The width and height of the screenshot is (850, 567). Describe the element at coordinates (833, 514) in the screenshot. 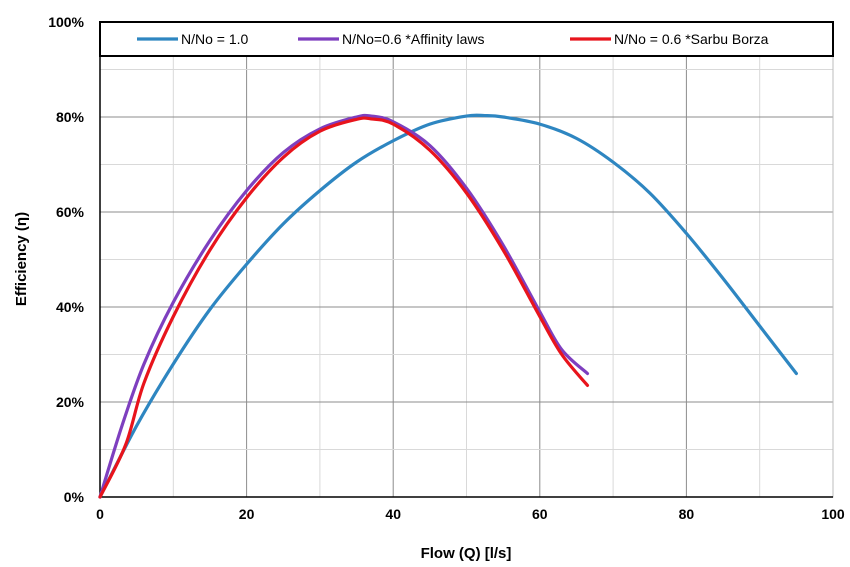

I see `x-tick-label: 100` at that location.